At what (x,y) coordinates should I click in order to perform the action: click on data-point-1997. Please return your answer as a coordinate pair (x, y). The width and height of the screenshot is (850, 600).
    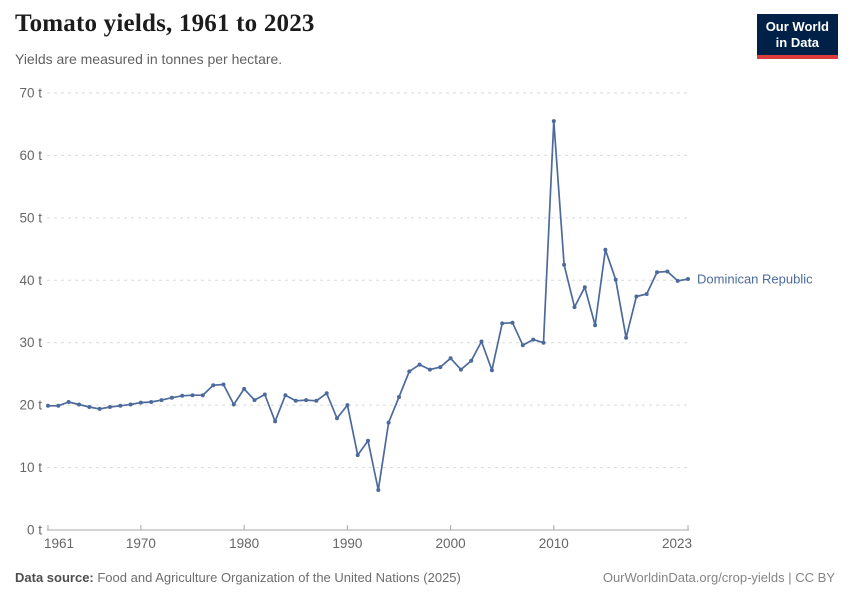
    Looking at the image, I should click on (419, 364).